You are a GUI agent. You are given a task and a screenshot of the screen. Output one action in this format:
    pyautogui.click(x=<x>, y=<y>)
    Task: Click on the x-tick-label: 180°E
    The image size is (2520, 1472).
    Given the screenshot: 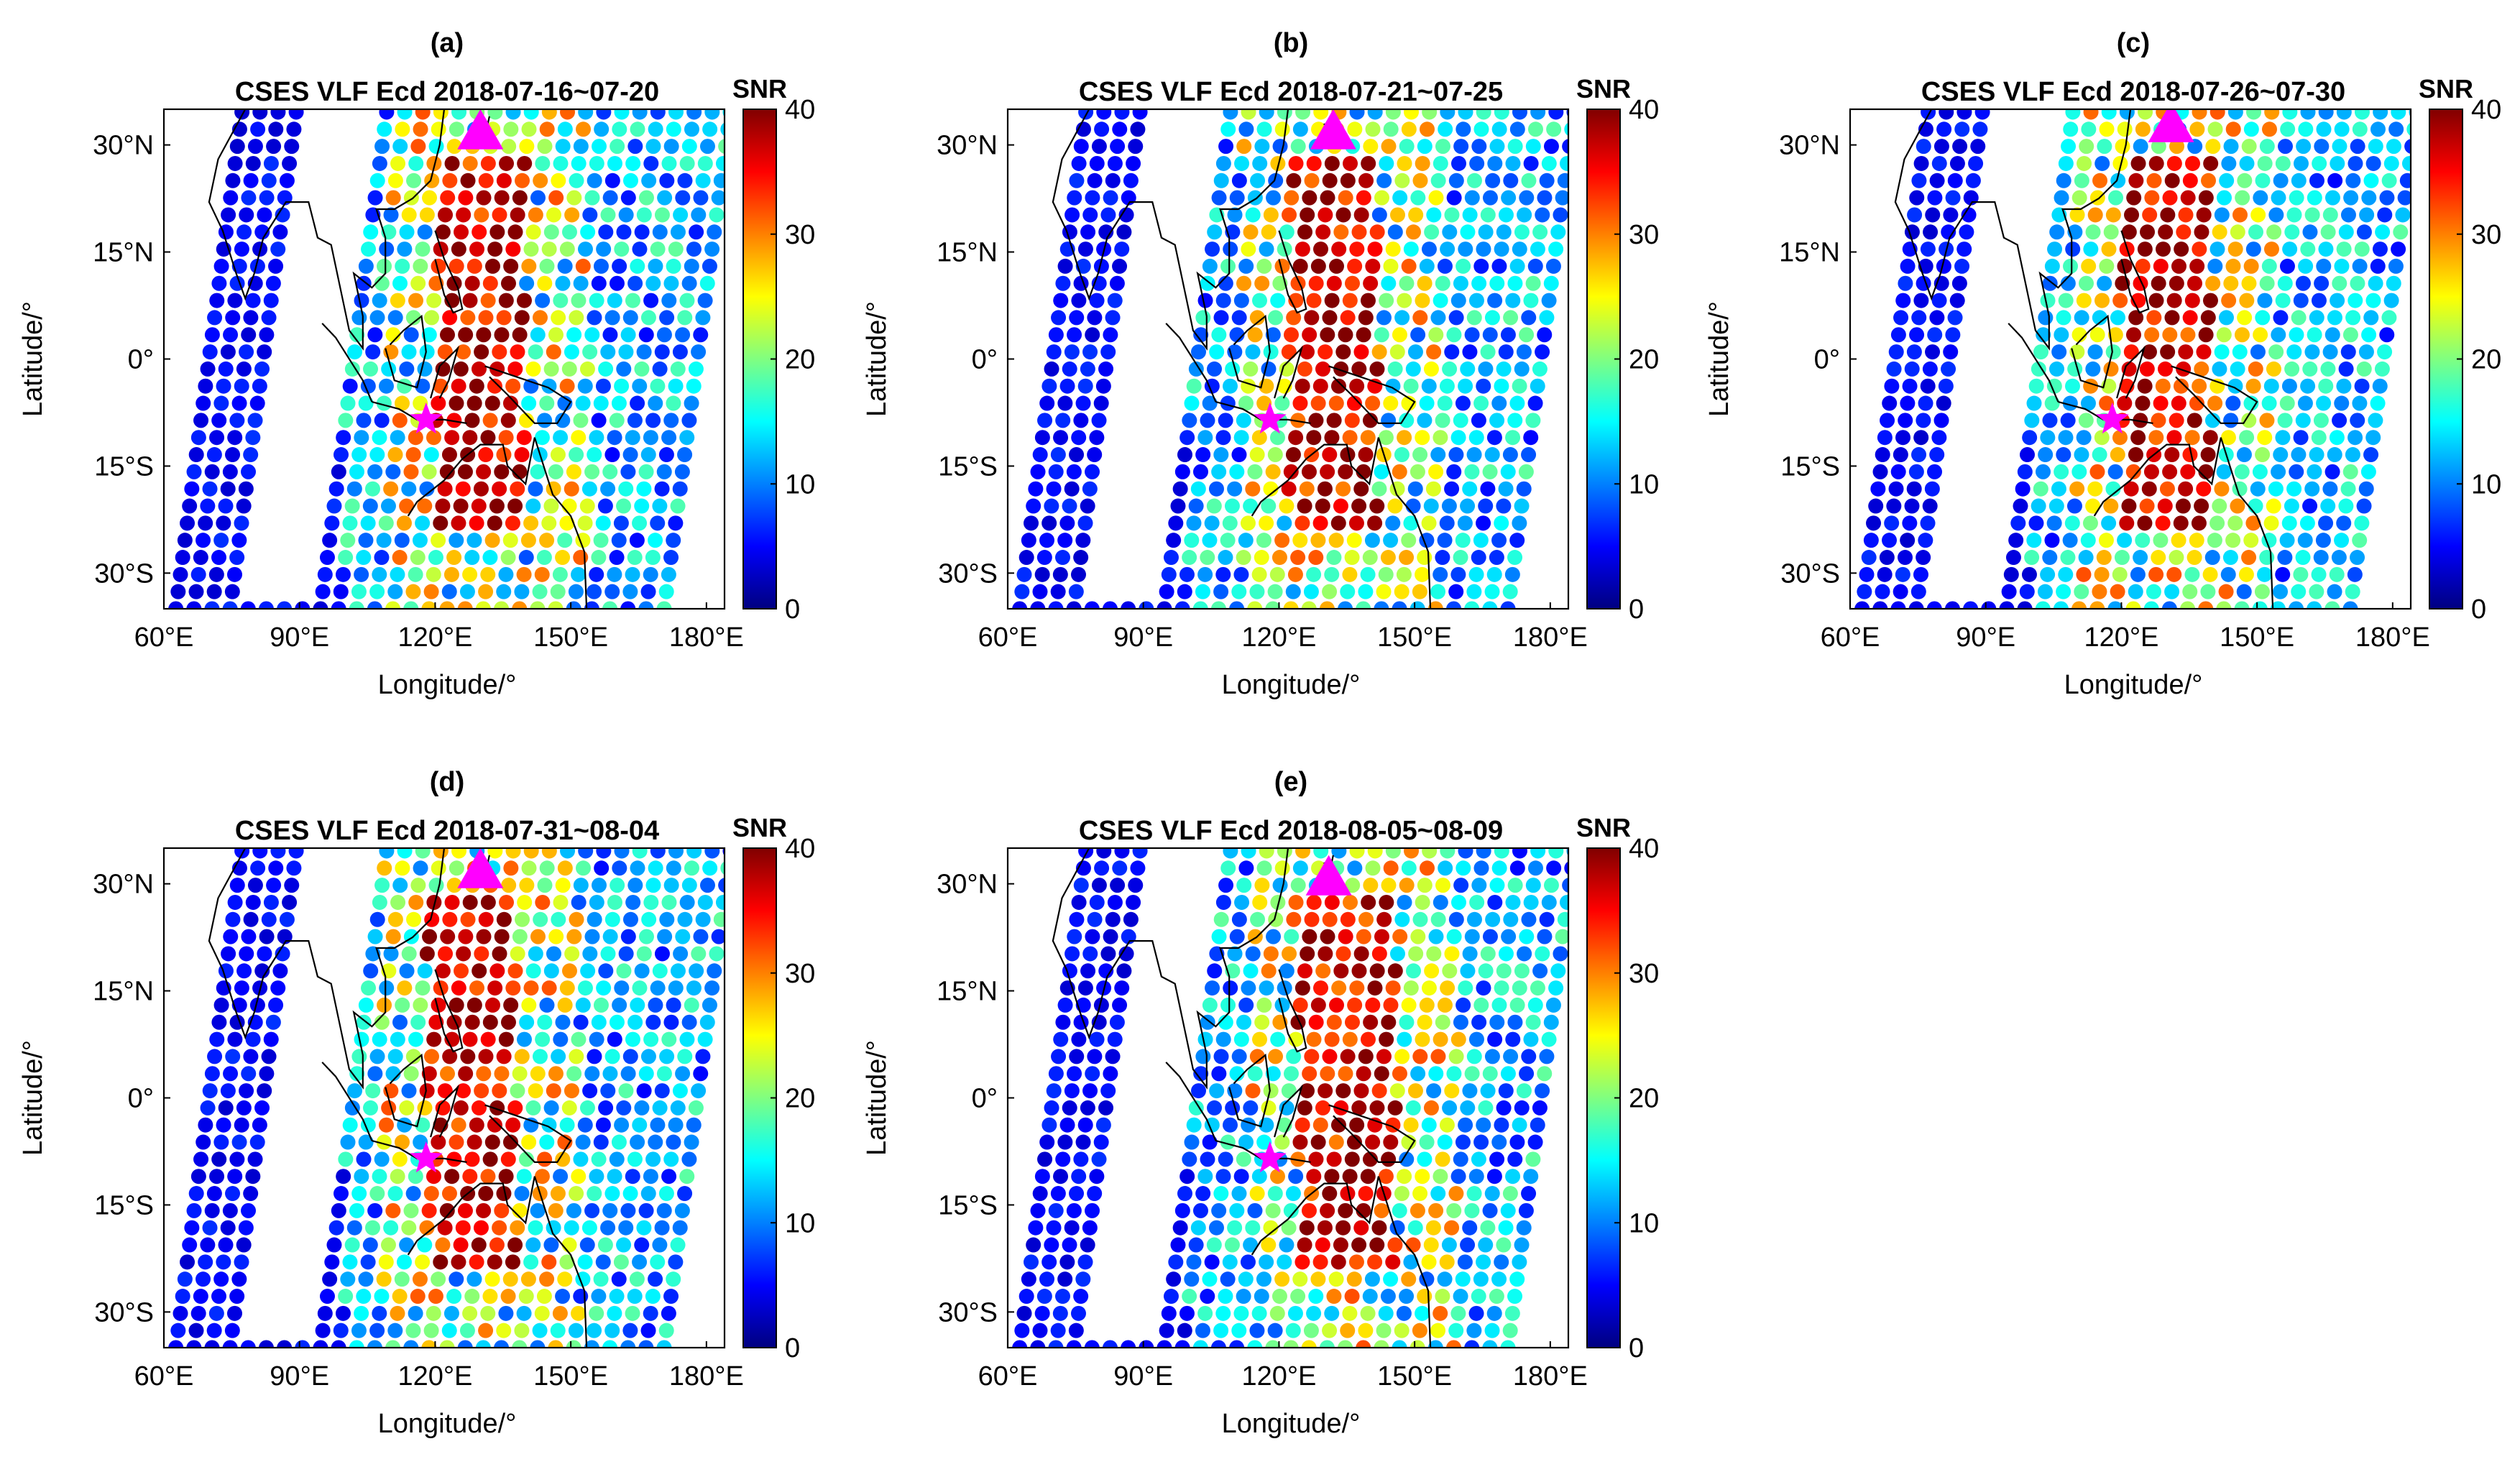 What is the action you would take?
    pyautogui.click(x=2392, y=637)
    